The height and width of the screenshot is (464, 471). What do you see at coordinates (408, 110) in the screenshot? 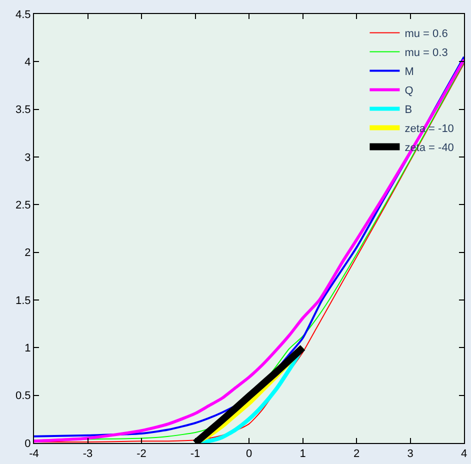
I see `legend-label: B` at bounding box center [408, 110].